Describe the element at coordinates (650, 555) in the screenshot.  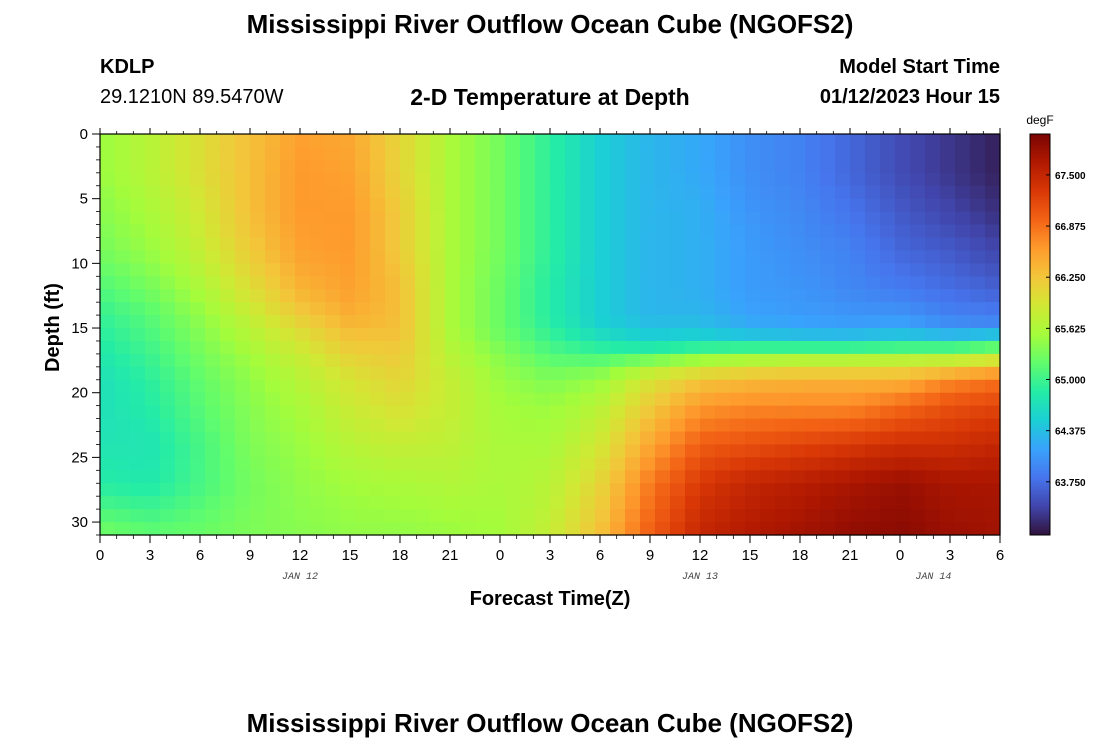
I see `x-tick-label: 9` at that location.